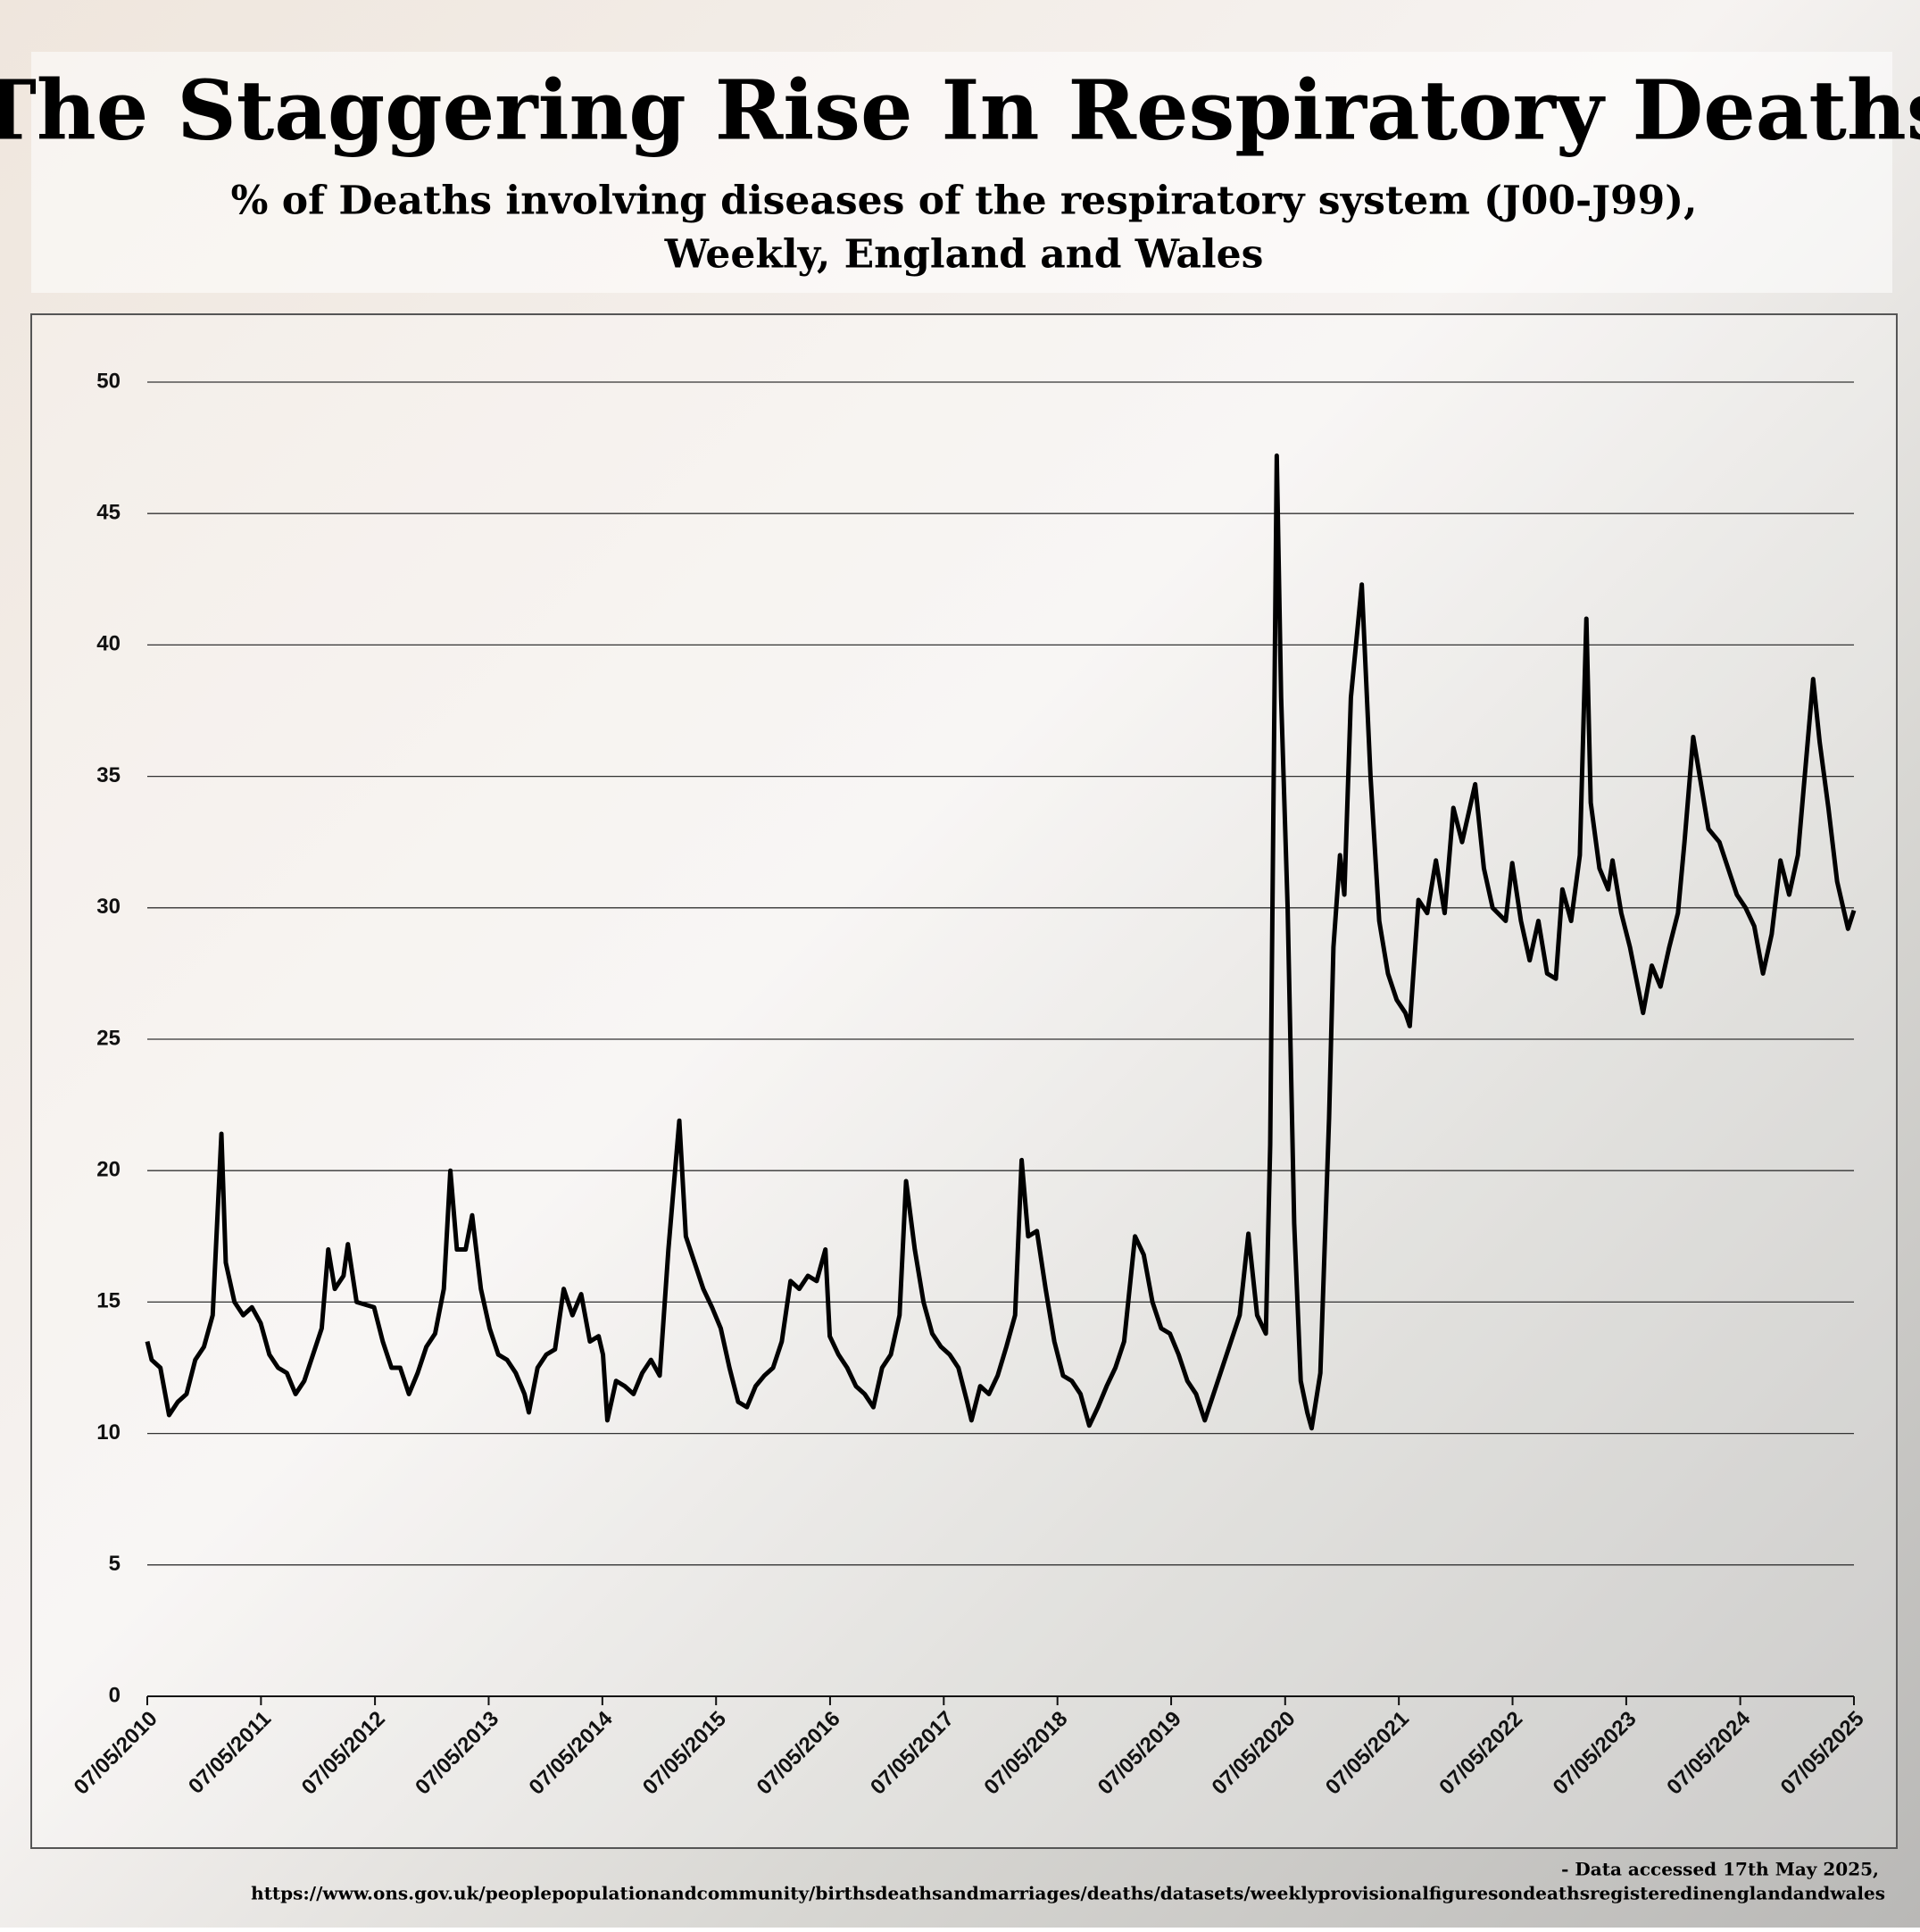 The width and height of the screenshot is (1920, 1932). I want to click on y-tick-label: 10, so click(109, 1432).